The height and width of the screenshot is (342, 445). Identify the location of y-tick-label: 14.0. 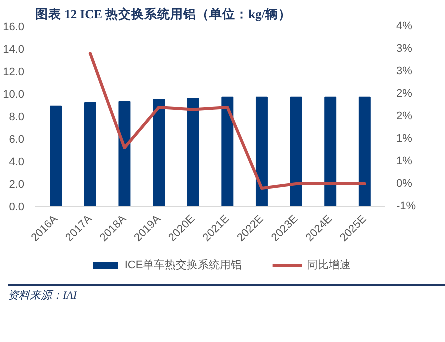
(14, 50).